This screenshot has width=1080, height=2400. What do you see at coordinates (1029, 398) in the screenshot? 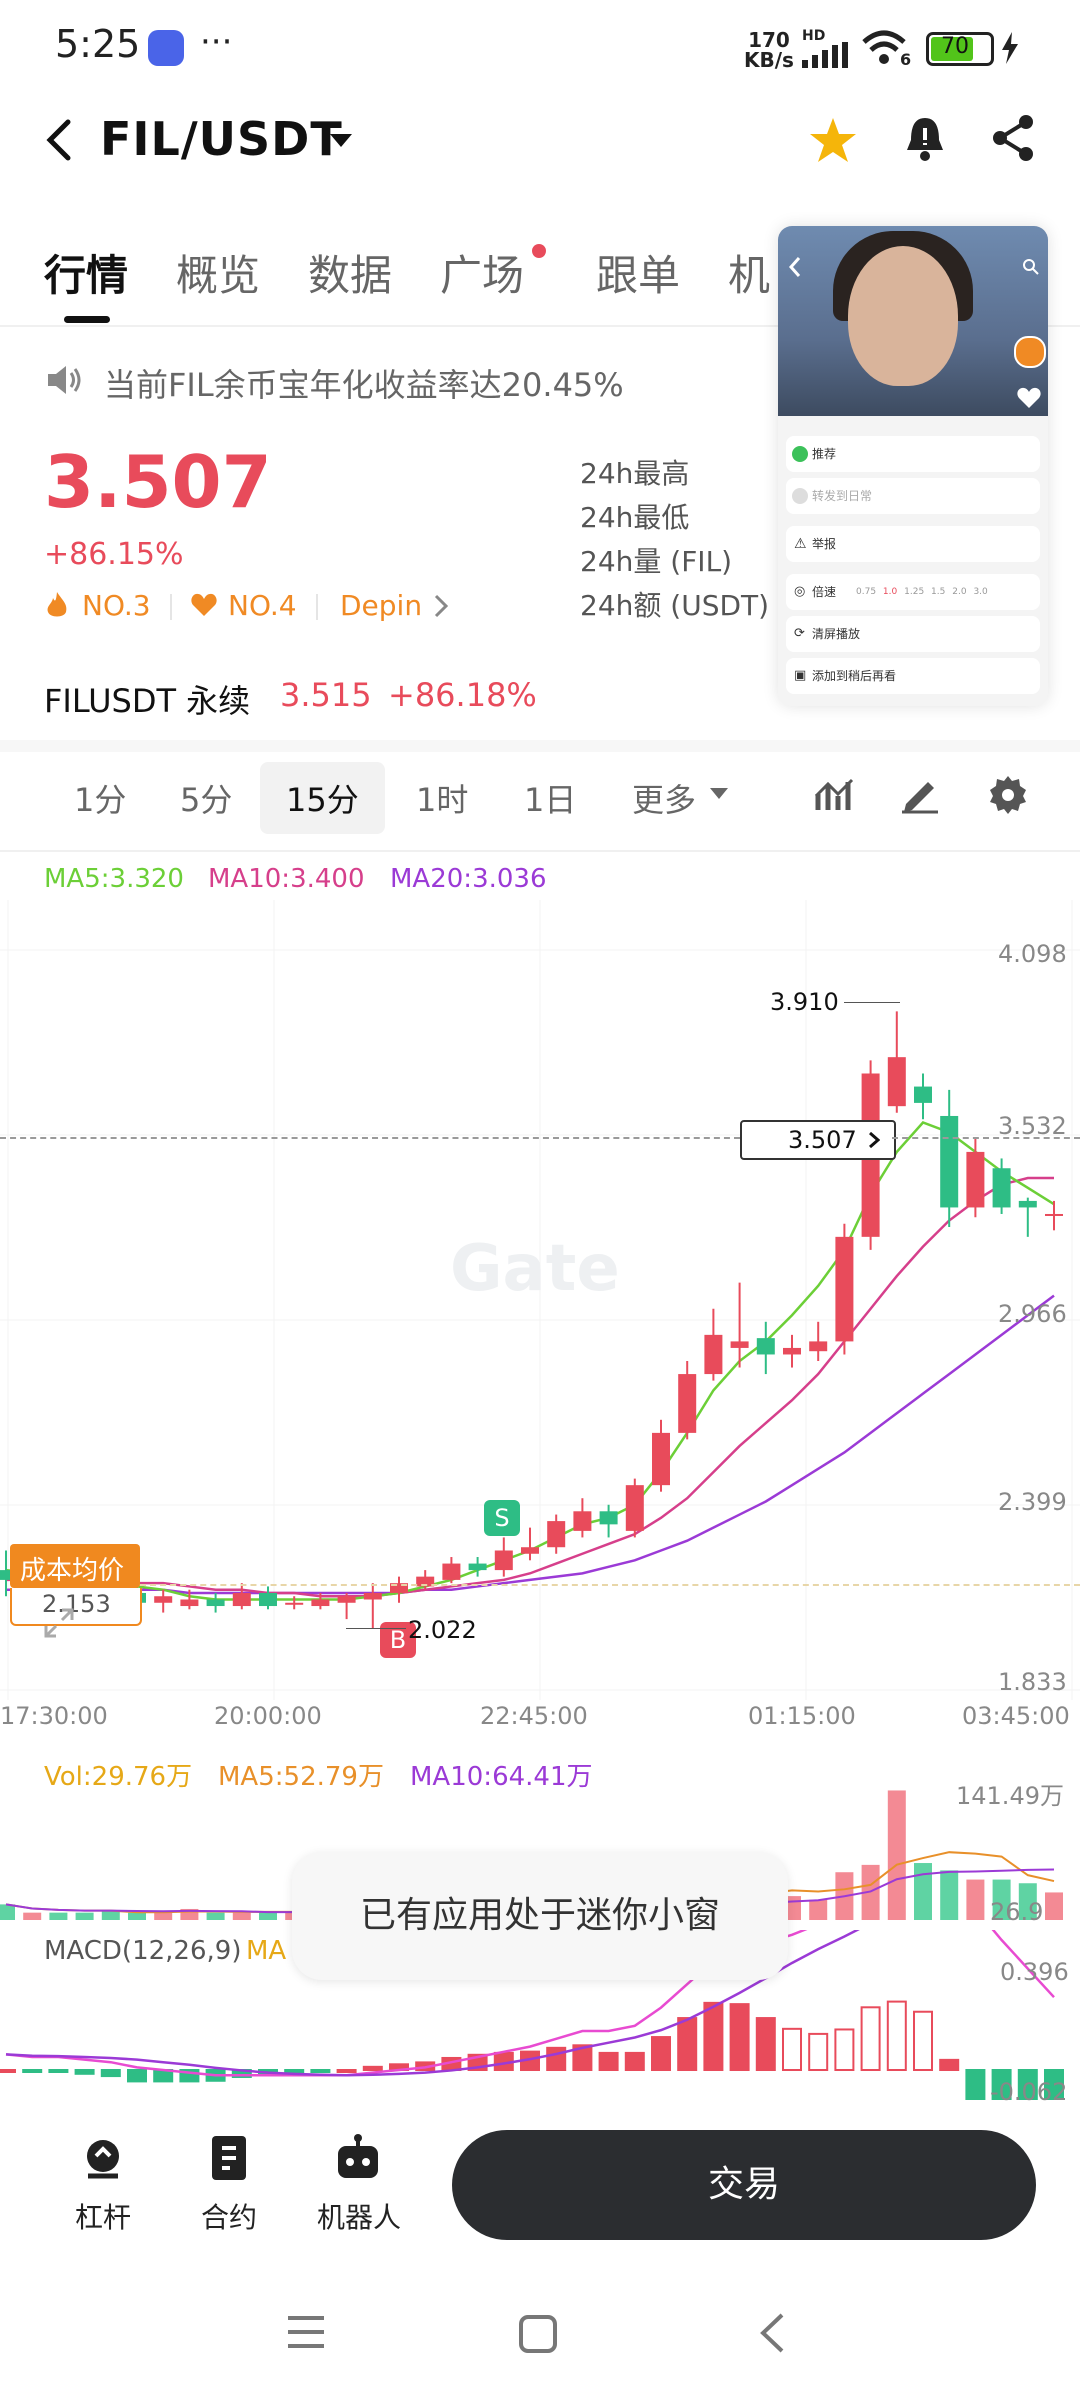
I see `mini-heart-icon` at bounding box center [1029, 398].